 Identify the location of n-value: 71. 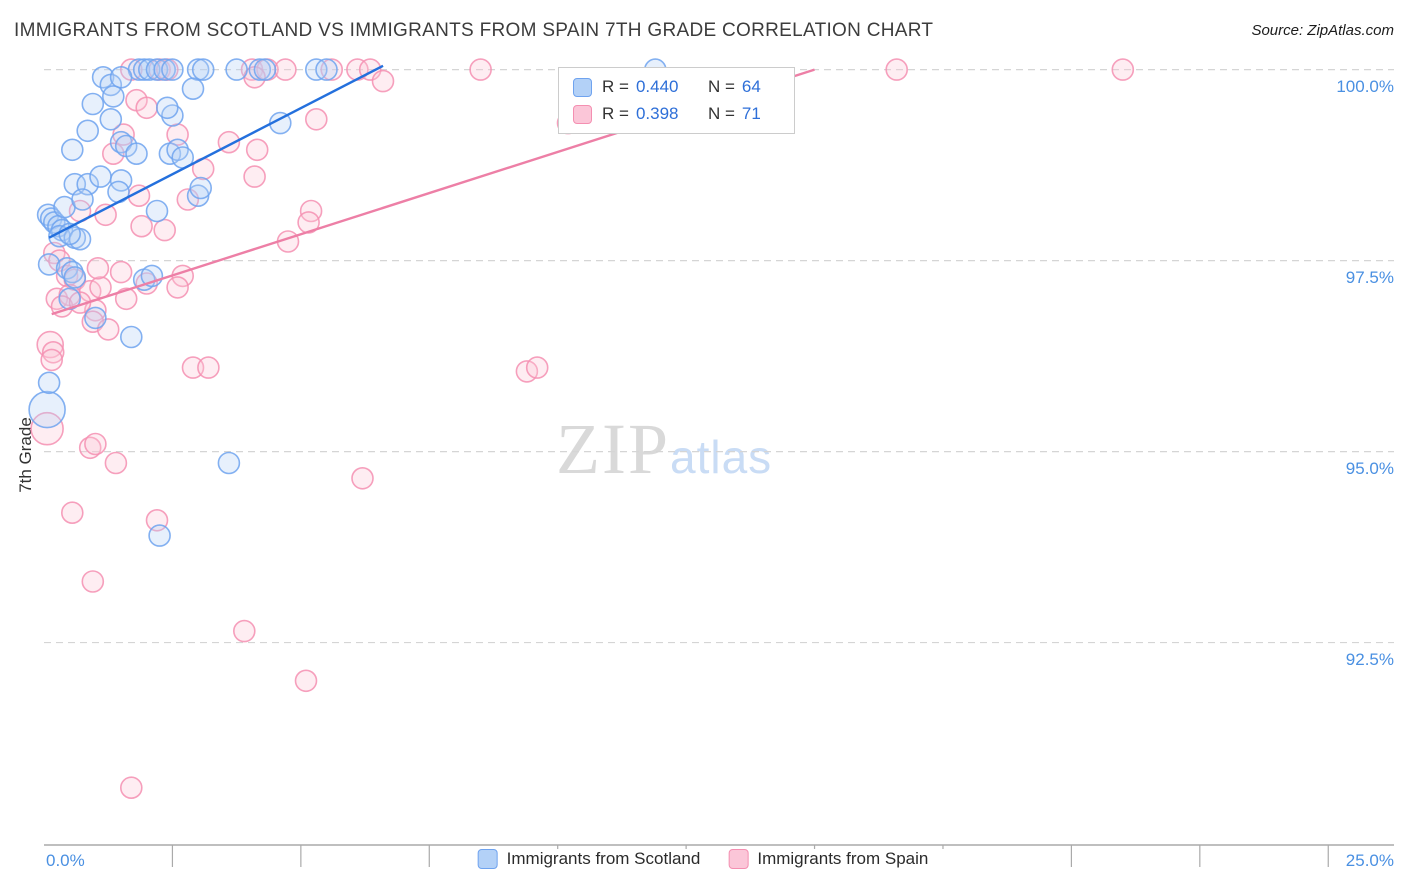
(751, 113).